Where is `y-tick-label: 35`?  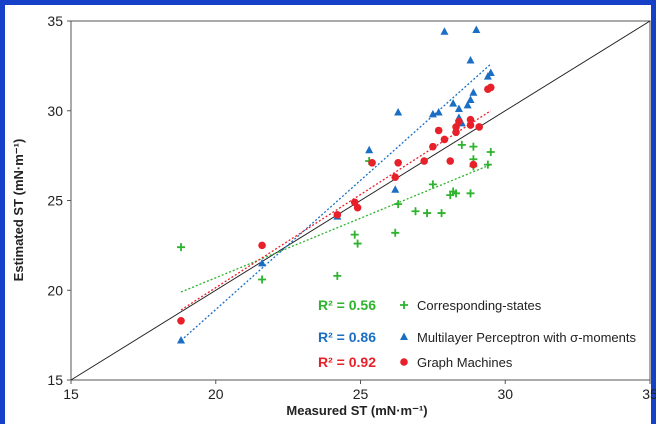
y-tick-label: 35 is located at coordinates (55, 21).